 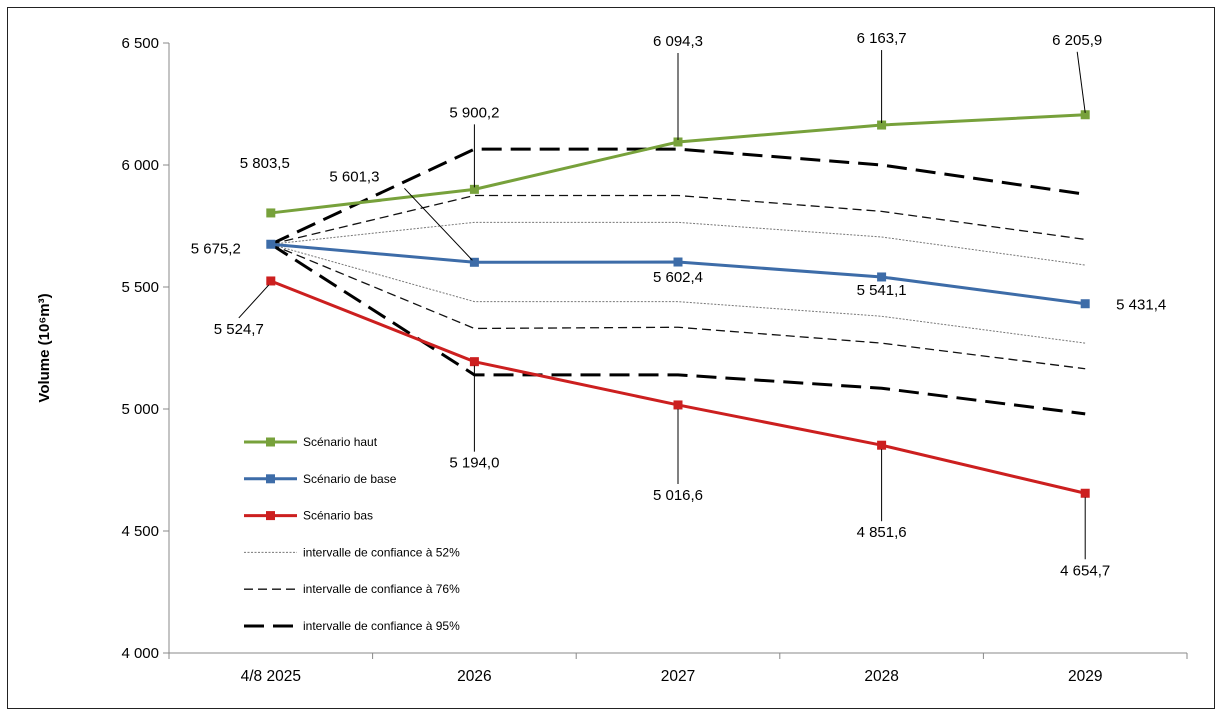 What do you see at coordinates (881, 676) in the screenshot?
I see `x-tick-label: 2028` at bounding box center [881, 676].